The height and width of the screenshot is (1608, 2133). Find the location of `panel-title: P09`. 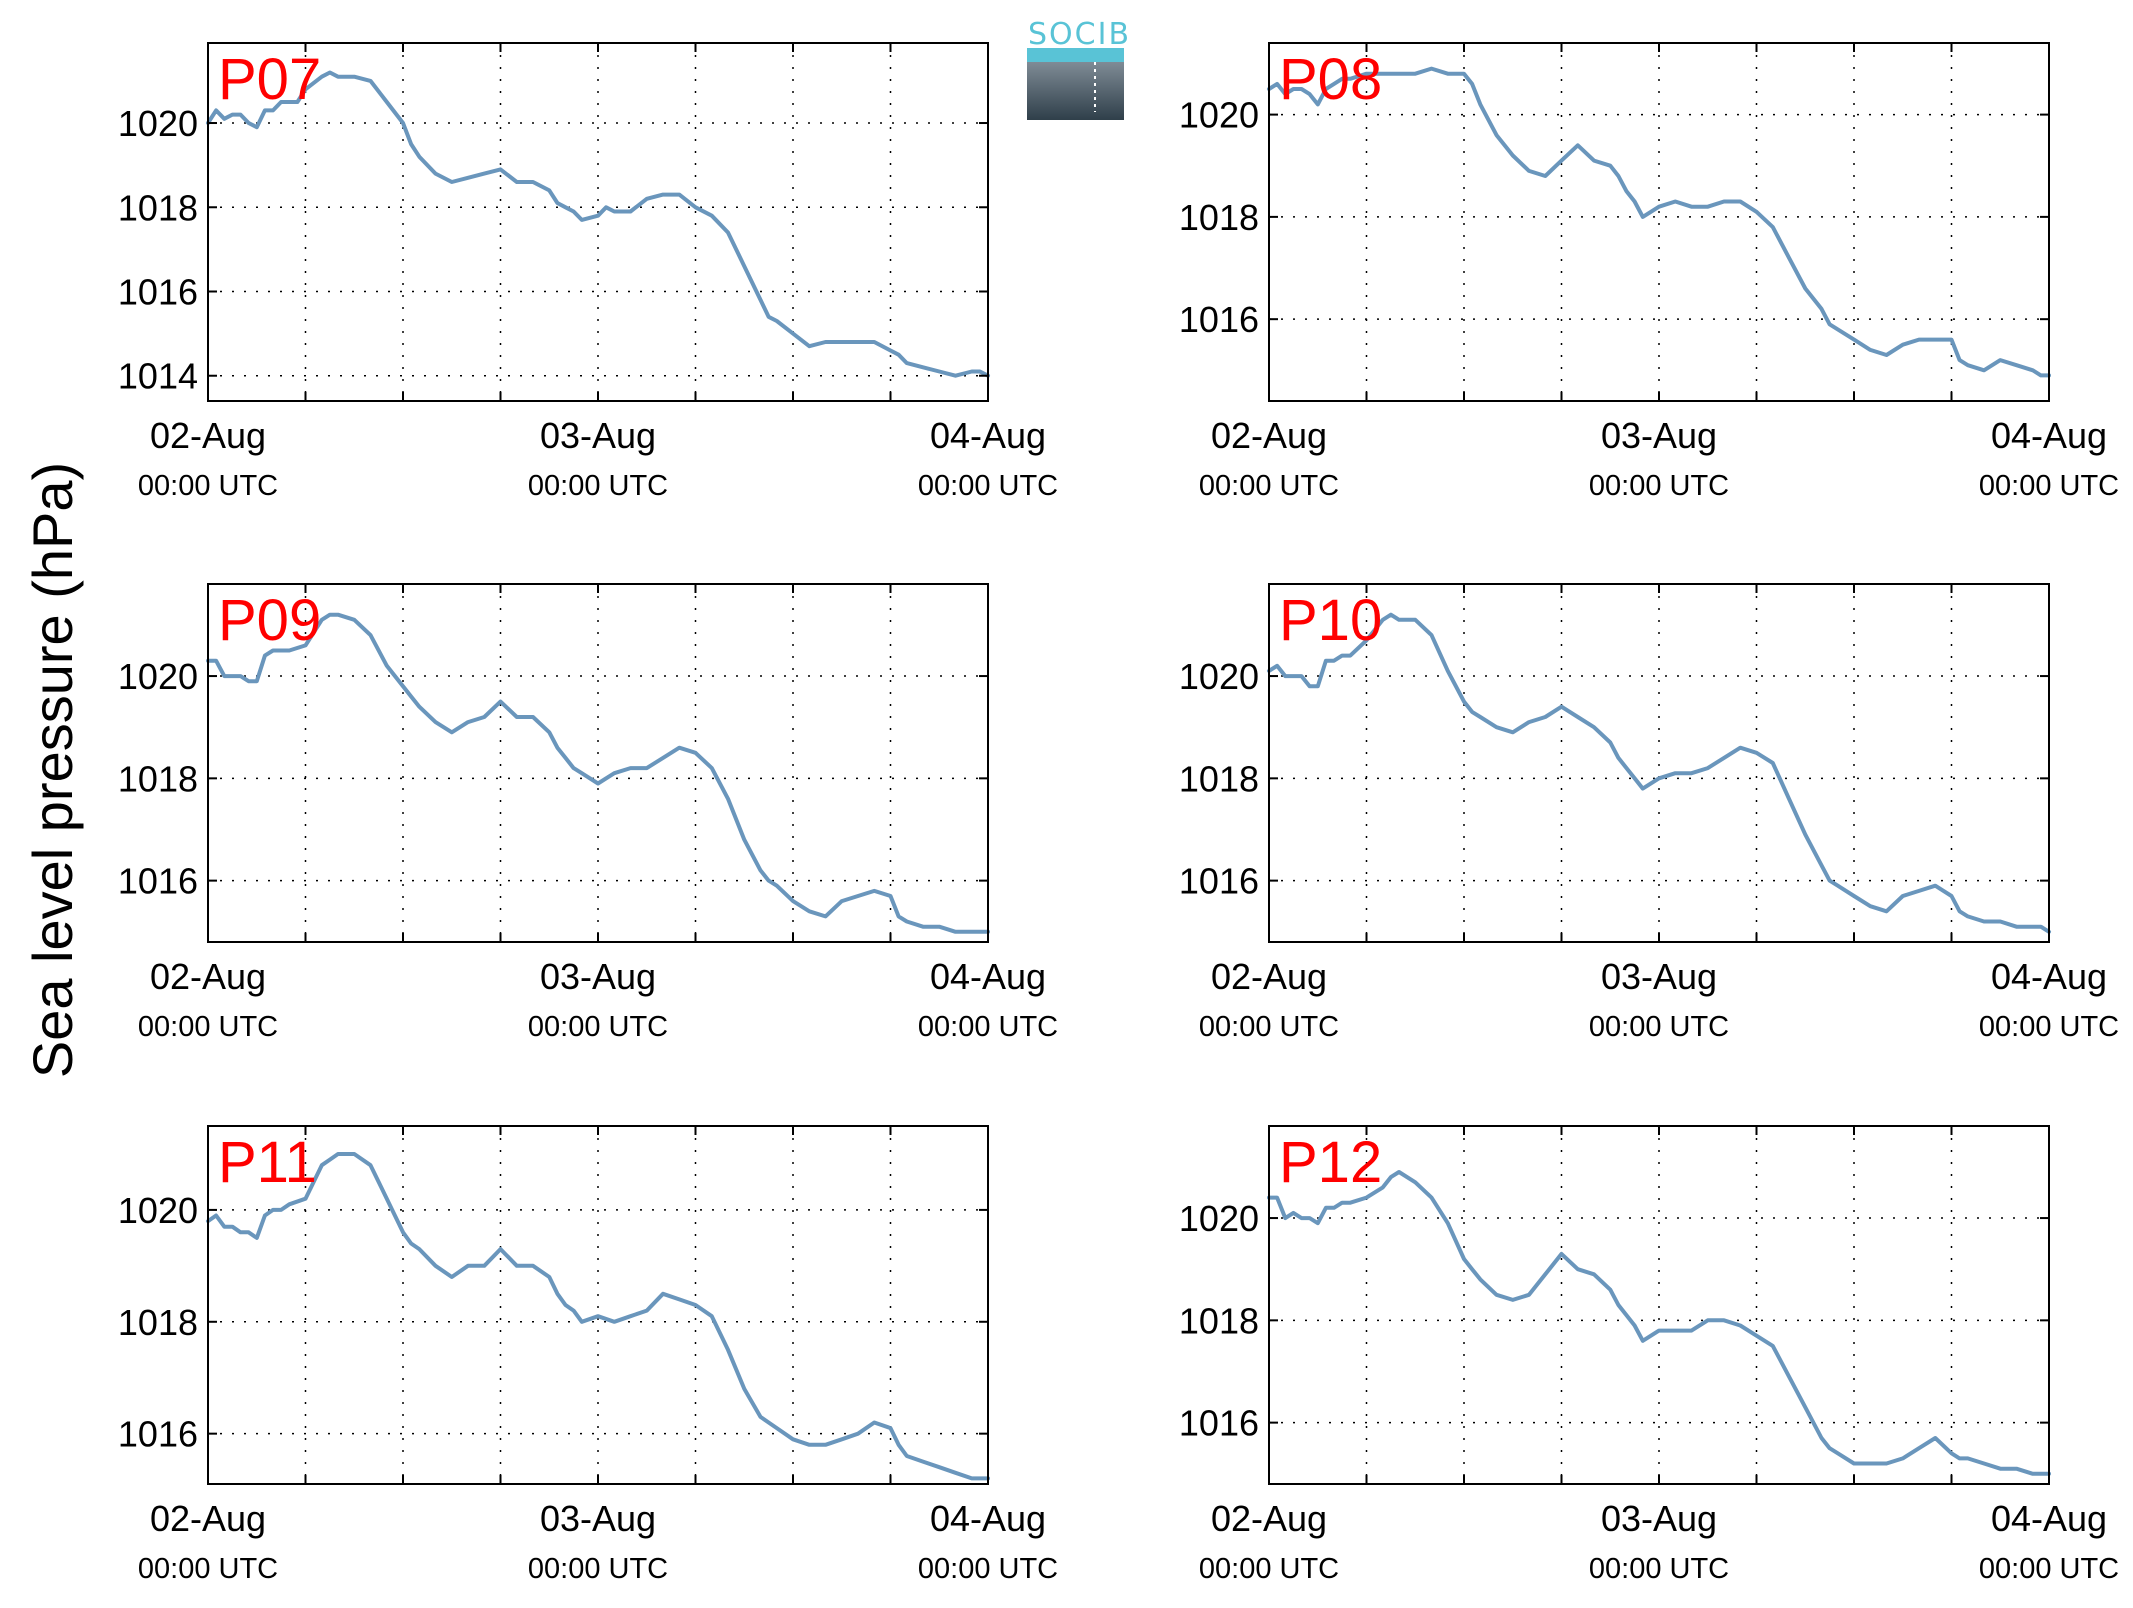

panel-title: P09 is located at coordinates (269, 620).